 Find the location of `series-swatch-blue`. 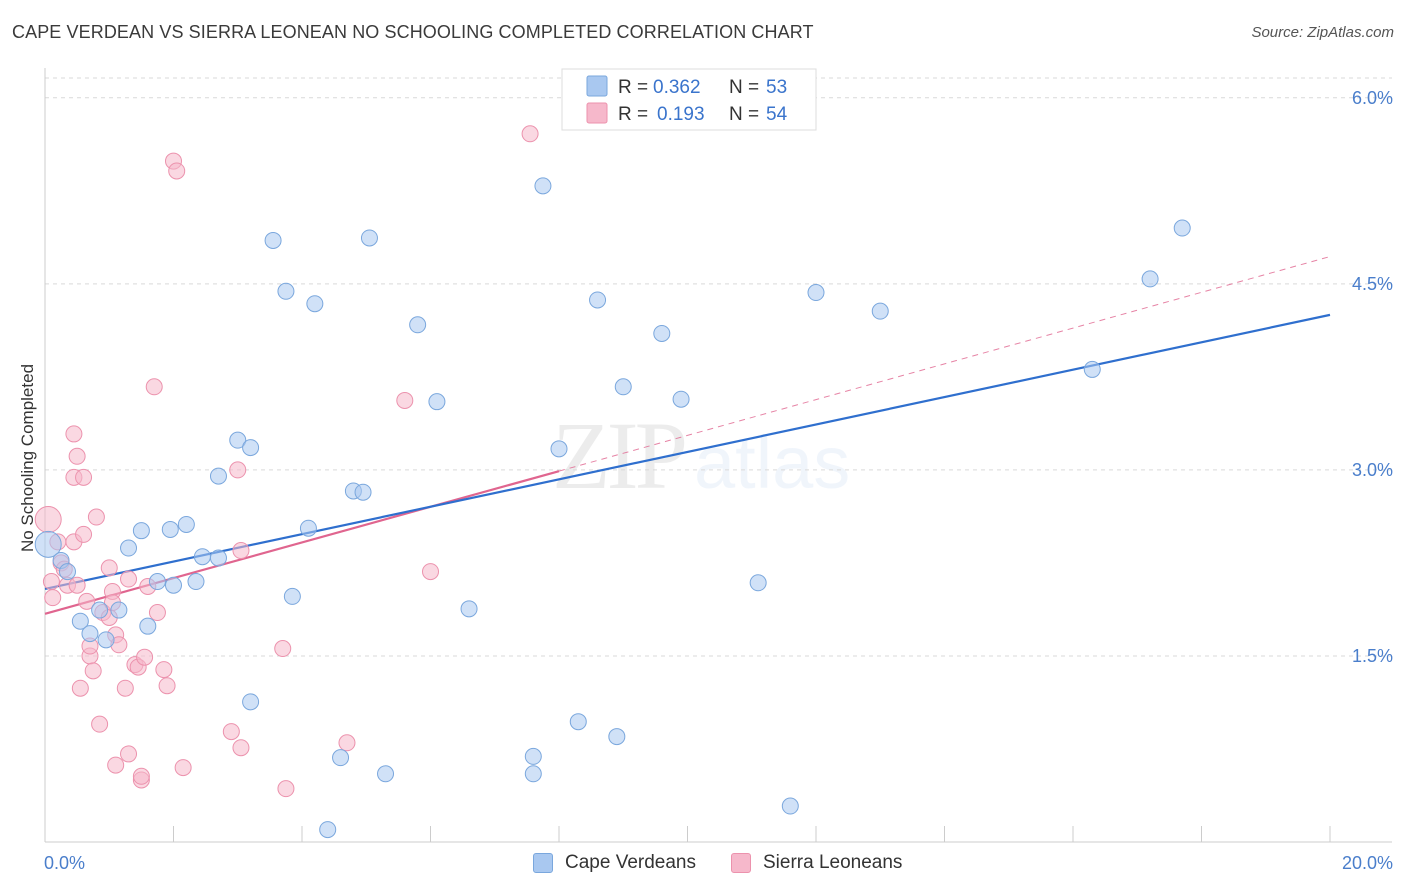

series-swatch-blue is located at coordinates (543, 863).